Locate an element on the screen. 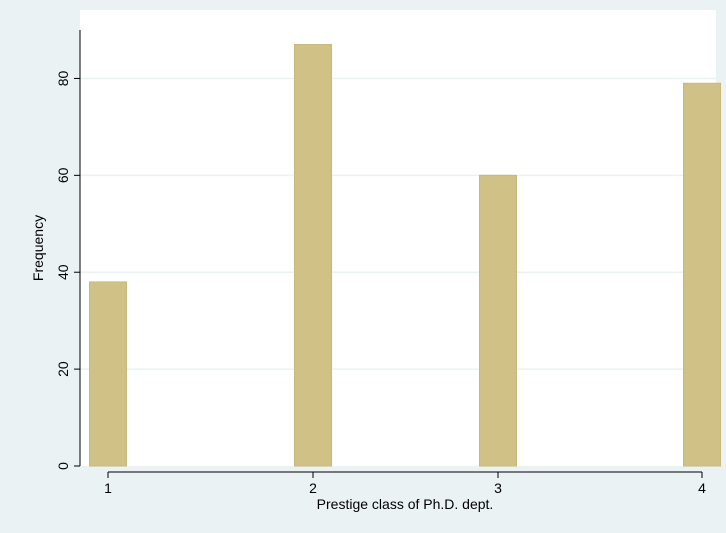  y-tick-label-80: 80 is located at coordinates (63, 78).